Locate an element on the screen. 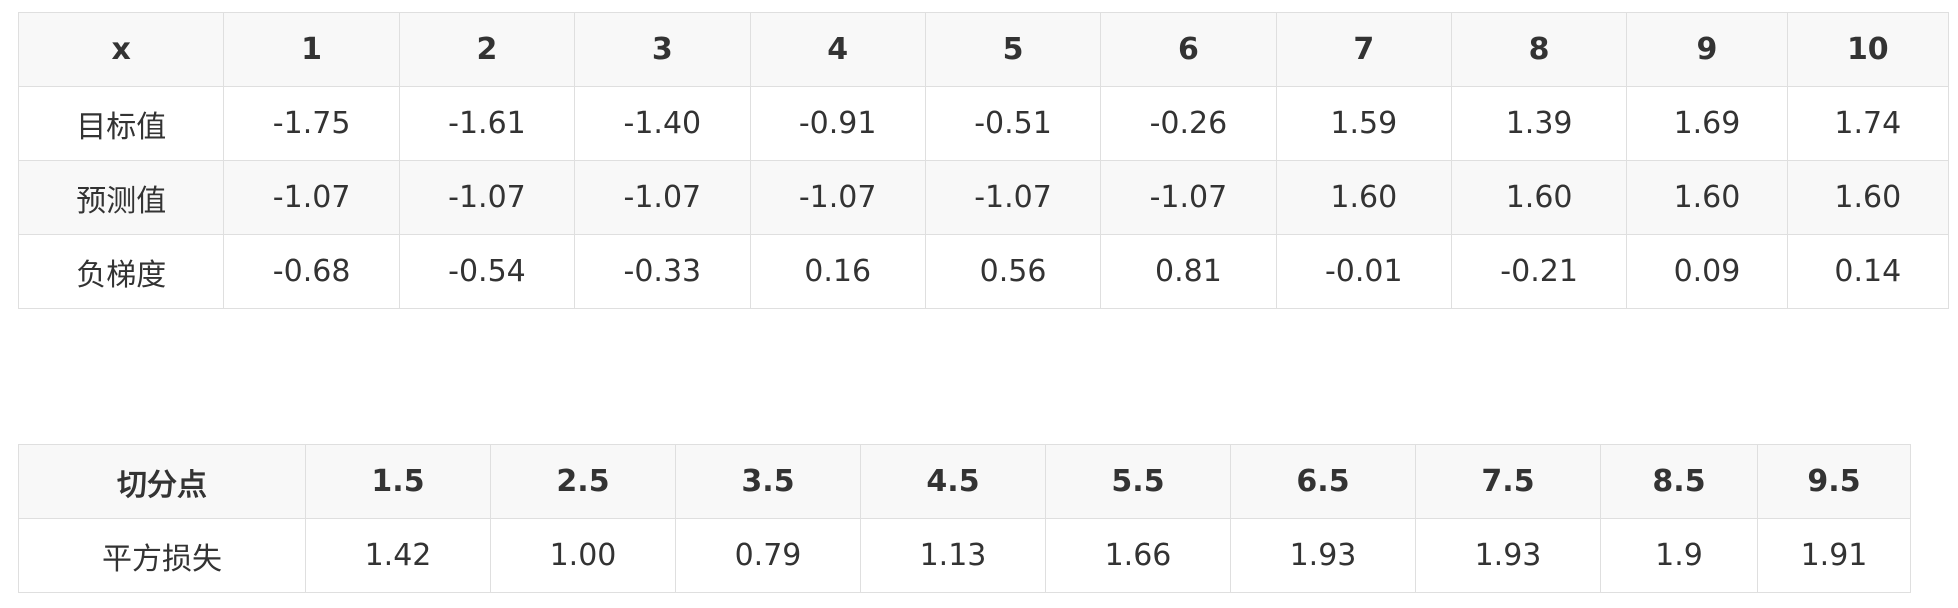  header-cell: x is located at coordinates (121, 49).